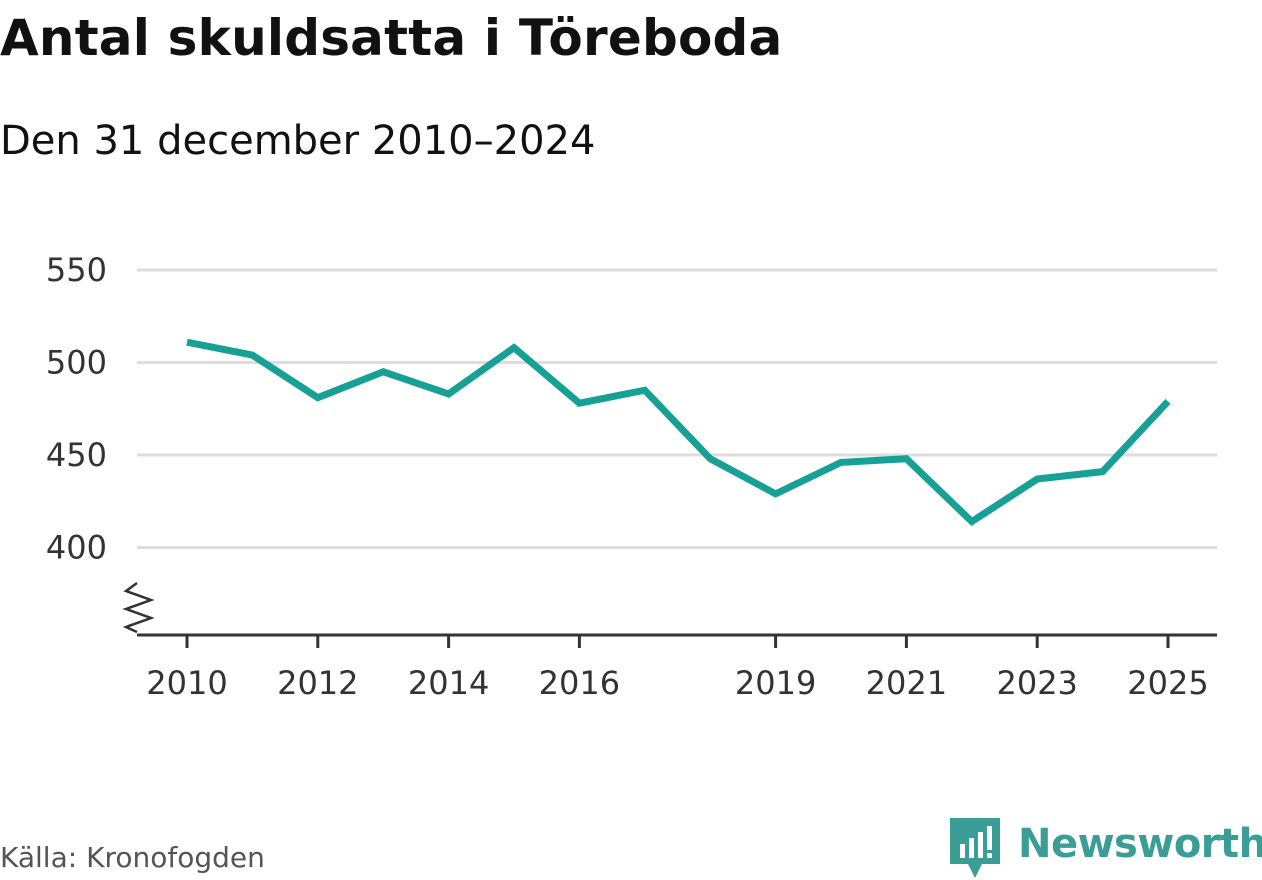 The height and width of the screenshot is (880, 1262). I want to click on x-tick-label-2021: 2021, so click(906, 683).